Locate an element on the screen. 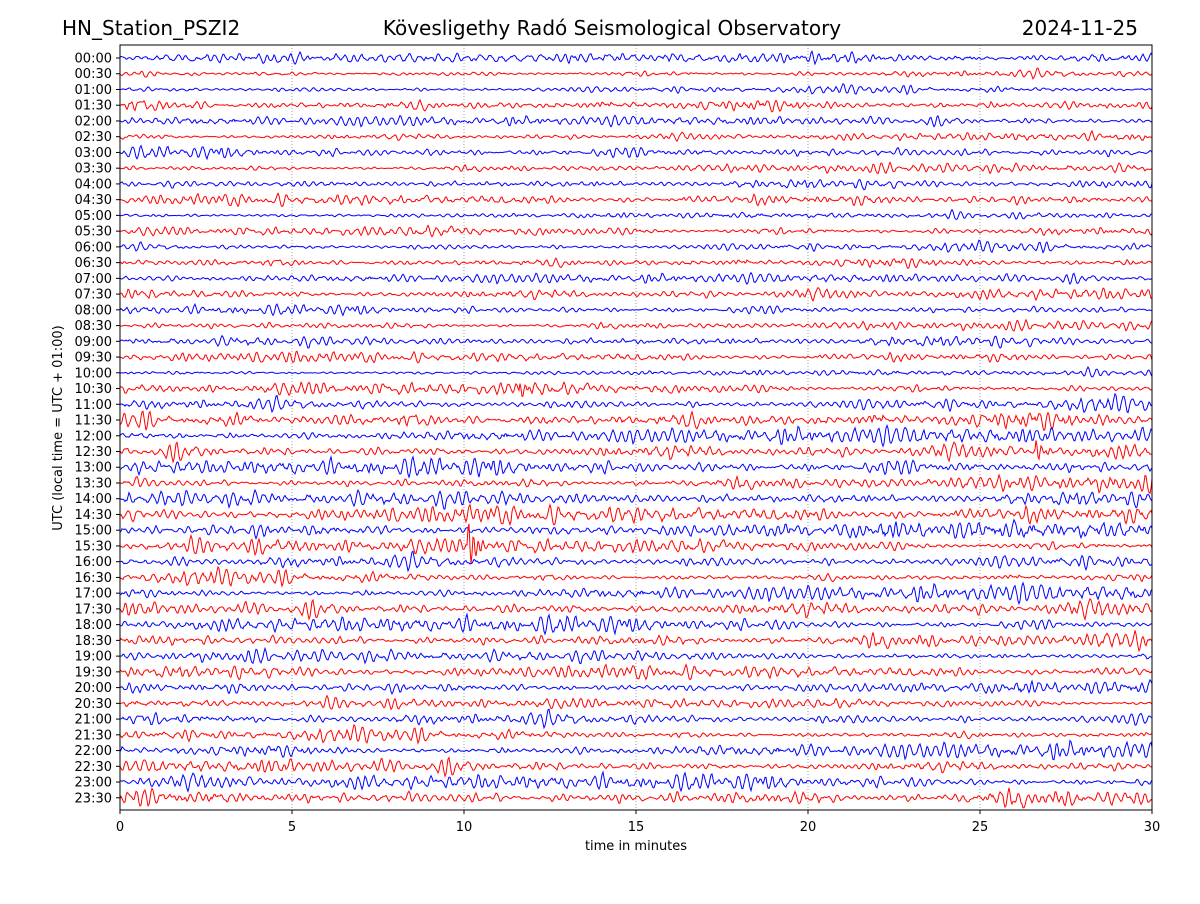 This screenshot has height=904, width=1200. trace-19:30 is located at coordinates (636, 672).